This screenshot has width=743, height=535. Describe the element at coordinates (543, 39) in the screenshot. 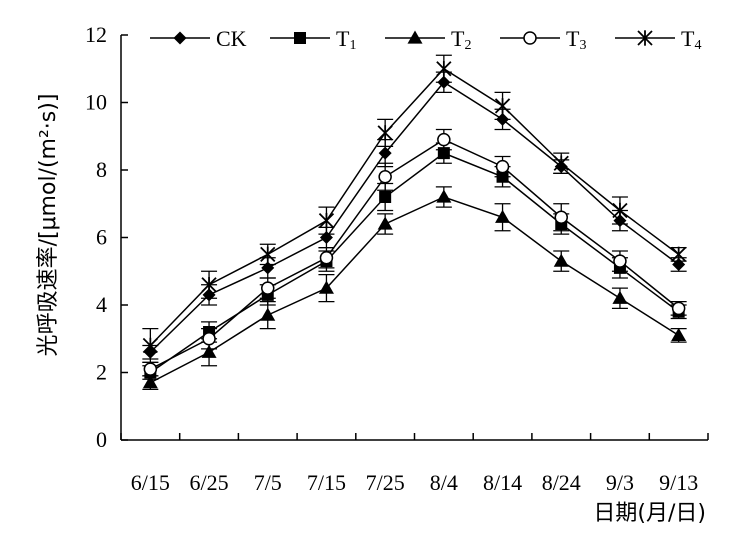

I see `legend-item-T3: T3` at that location.